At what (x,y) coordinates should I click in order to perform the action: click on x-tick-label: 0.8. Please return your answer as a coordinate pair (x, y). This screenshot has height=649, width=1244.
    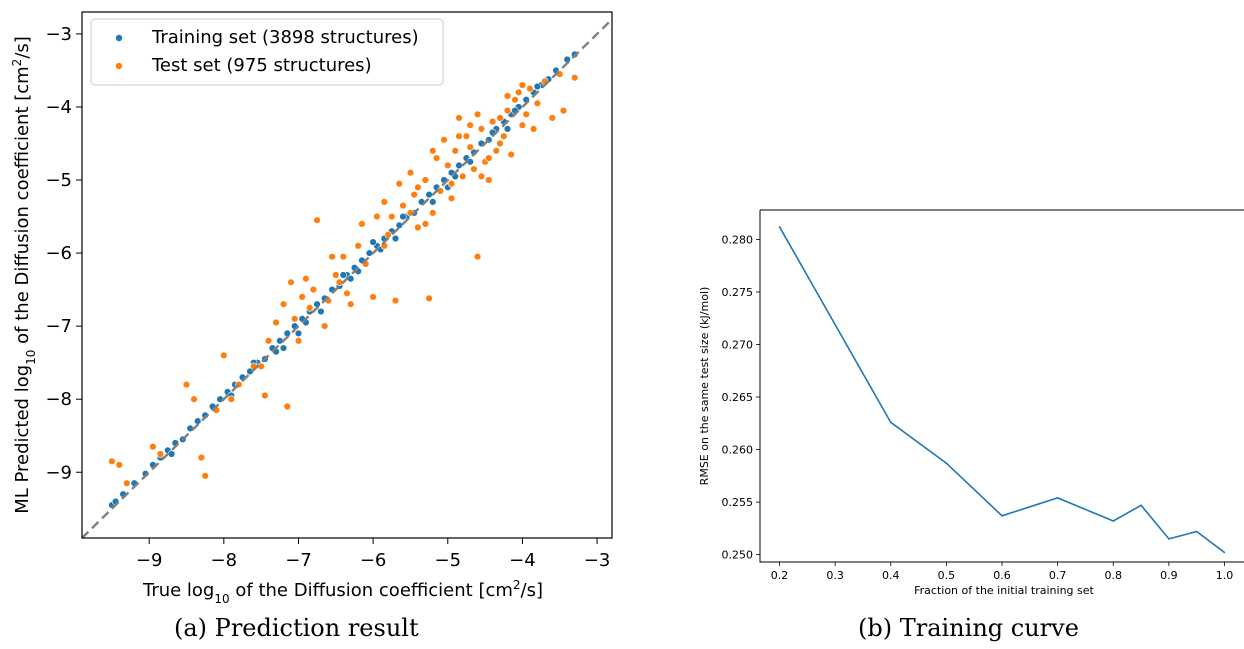
    Looking at the image, I should click on (1114, 575).